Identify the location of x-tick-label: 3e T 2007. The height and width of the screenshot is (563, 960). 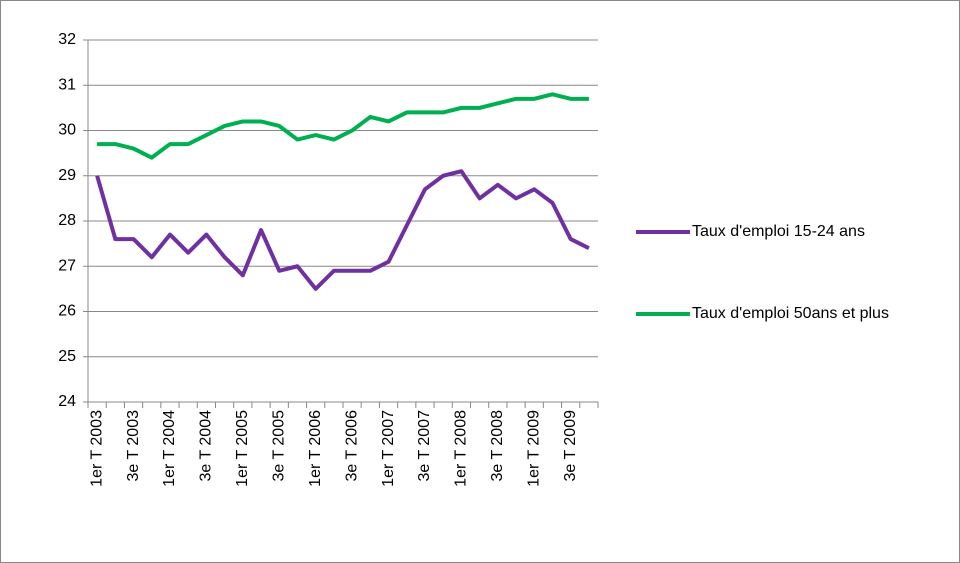
(424, 446).